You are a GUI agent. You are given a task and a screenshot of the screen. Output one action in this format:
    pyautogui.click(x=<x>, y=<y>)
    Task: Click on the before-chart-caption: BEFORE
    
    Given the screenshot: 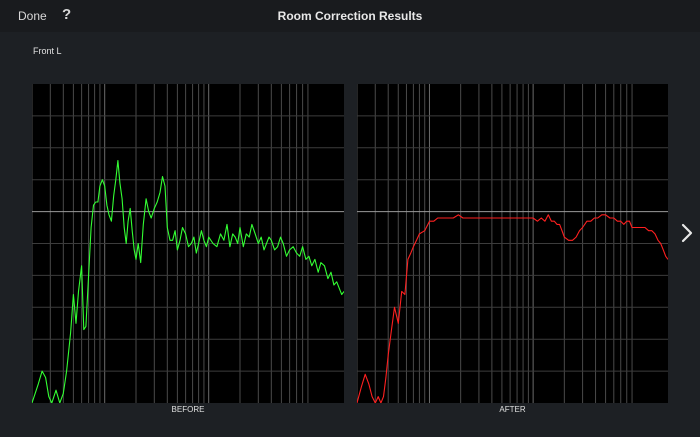 What is the action you would take?
    pyautogui.click(x=188, y=409)
    